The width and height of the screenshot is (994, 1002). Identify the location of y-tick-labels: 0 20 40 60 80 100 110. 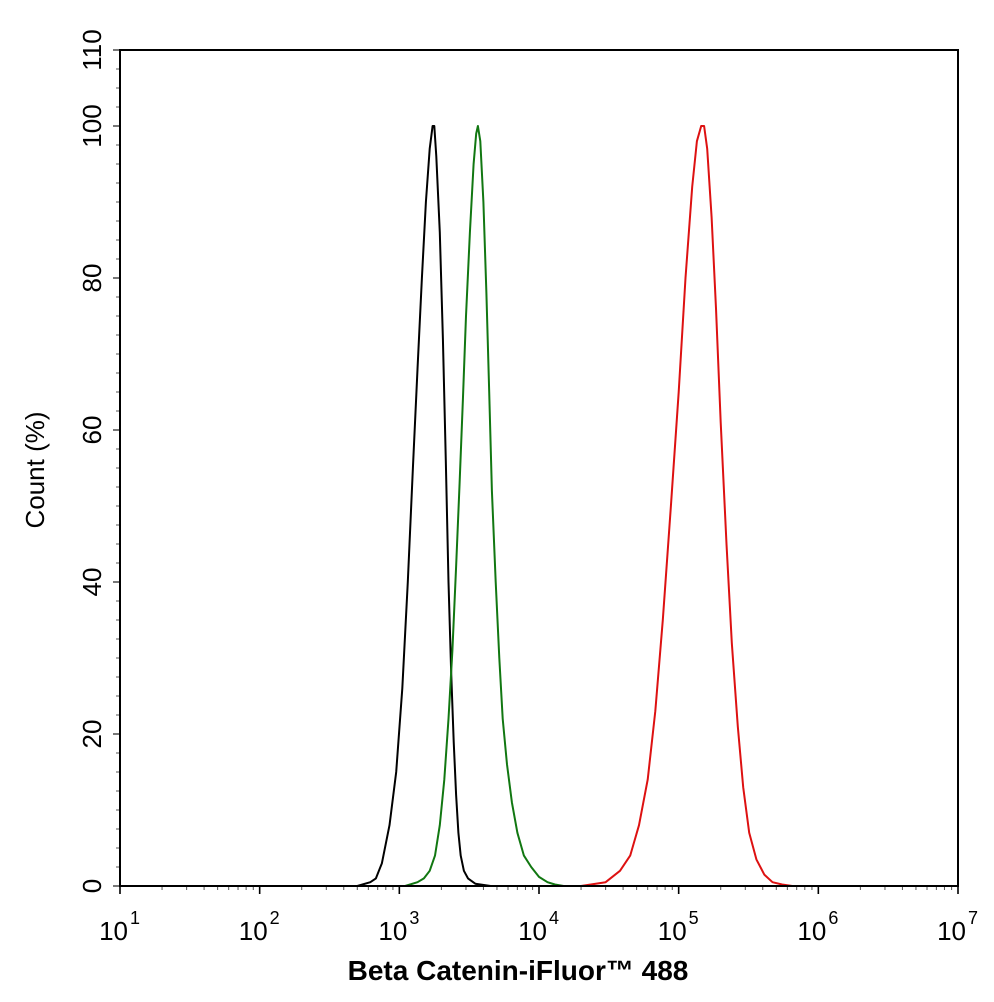
(92, 461).